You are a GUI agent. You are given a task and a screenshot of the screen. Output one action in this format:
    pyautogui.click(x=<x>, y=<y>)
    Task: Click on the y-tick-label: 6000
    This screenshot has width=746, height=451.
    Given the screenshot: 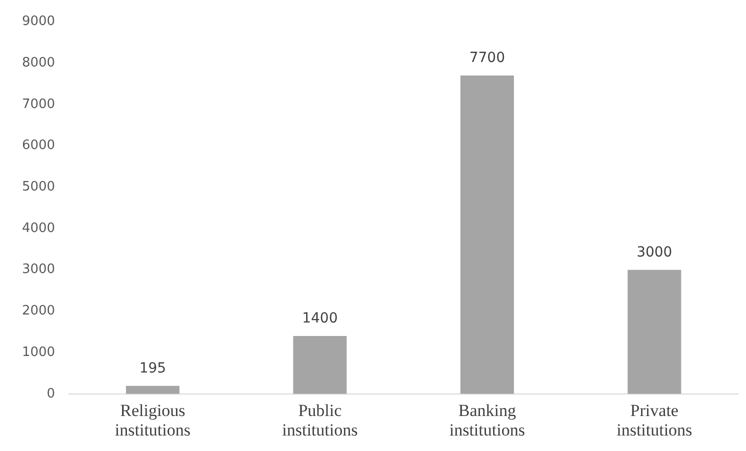 What is the action you would take?
    pyautogui.click(x=39, y=146)
    